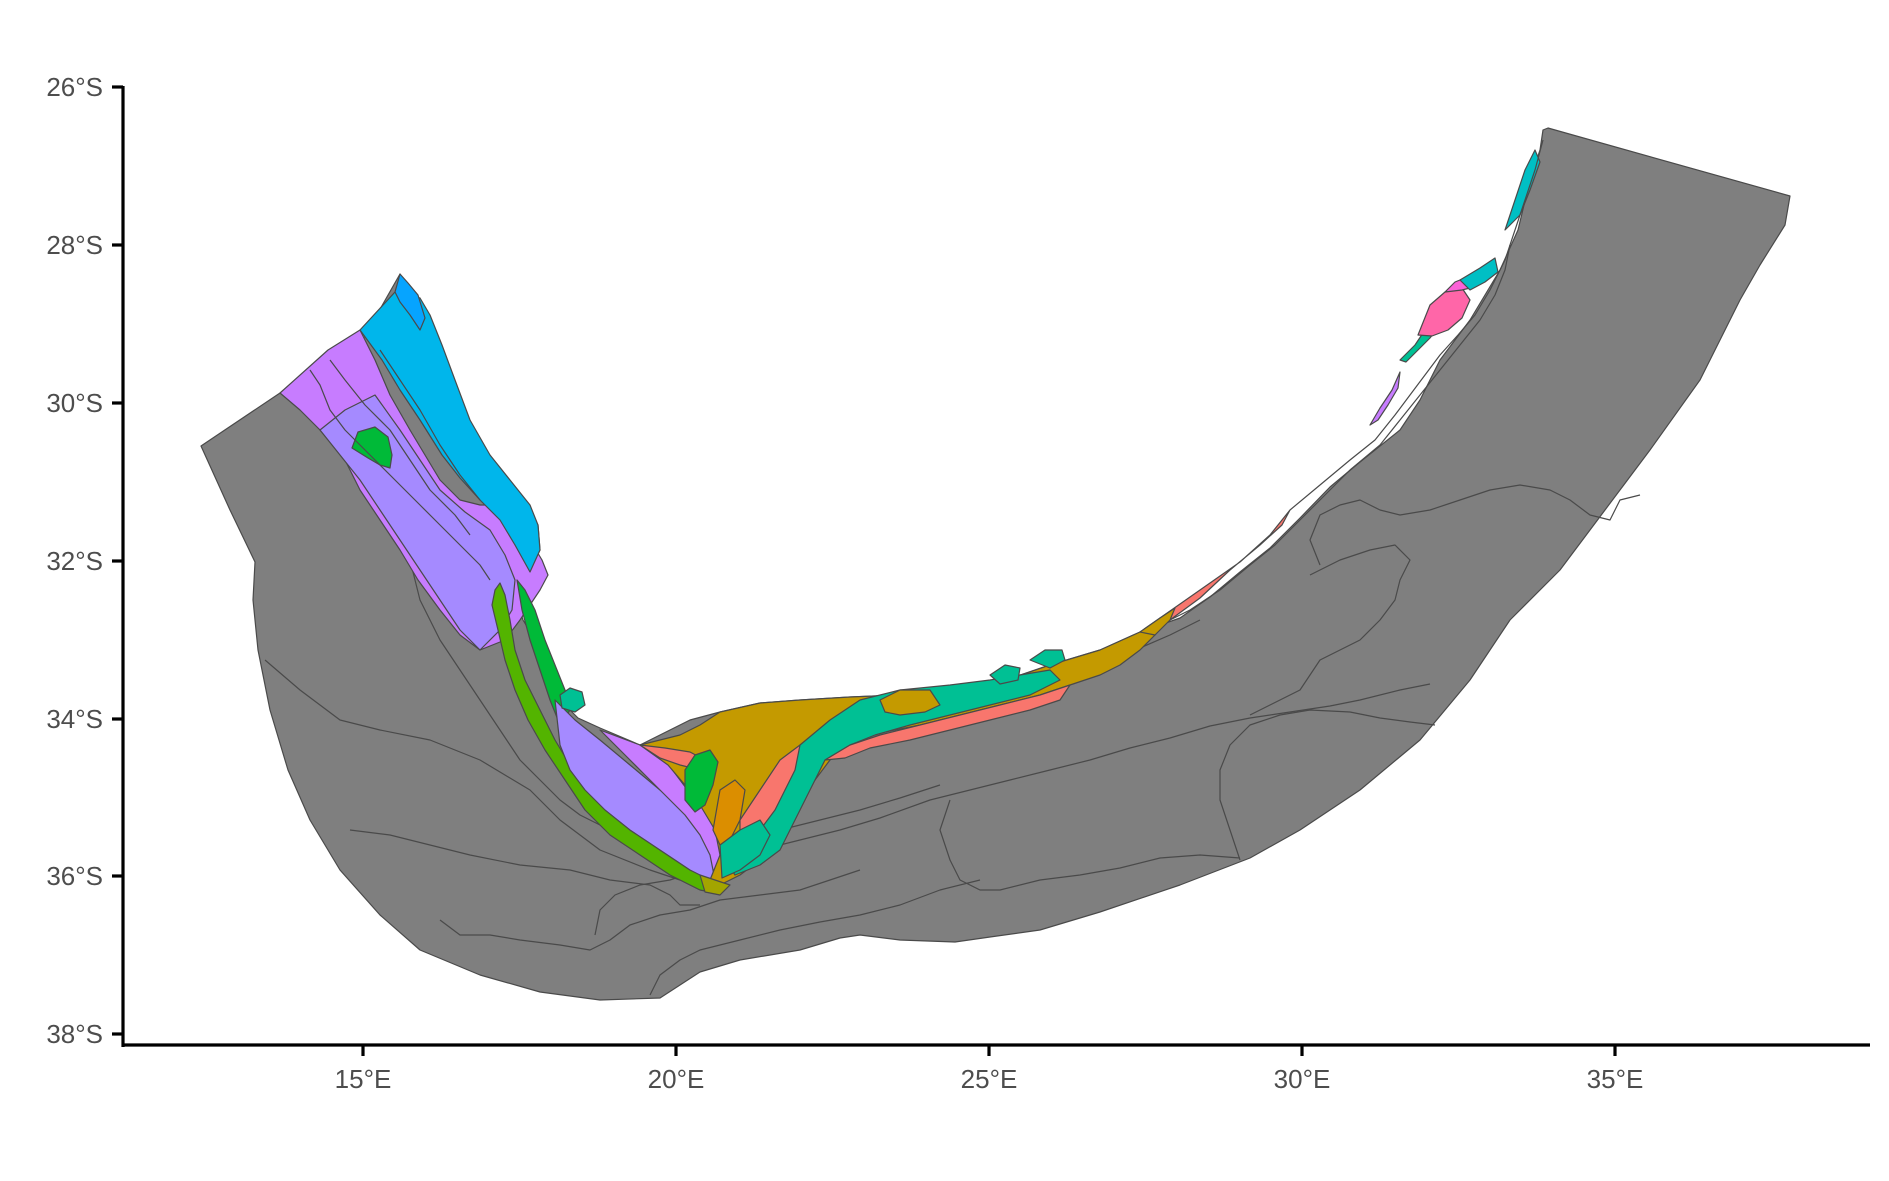 The height and width of the screenshot is (1181, 1889). I want to click on y-tick-label: 32°S, so click(74, 561).